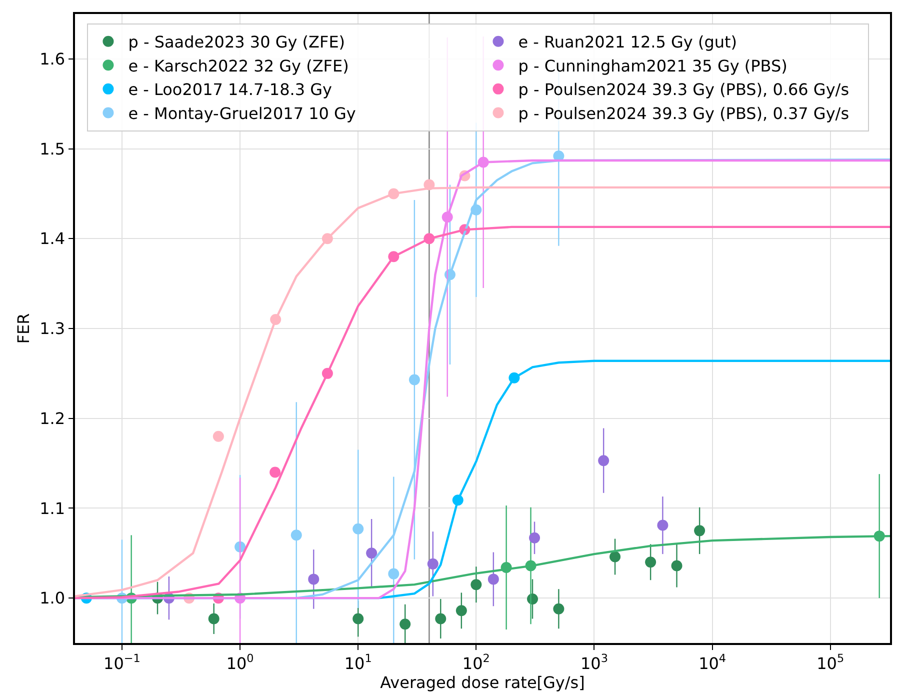 Image resolution: width=904 pixels, height=700 pixels. What do you see at coordinates (53, 418) in the screenshot?
I see `y-tick-label: 1.2` at bounding box center [53, 418].